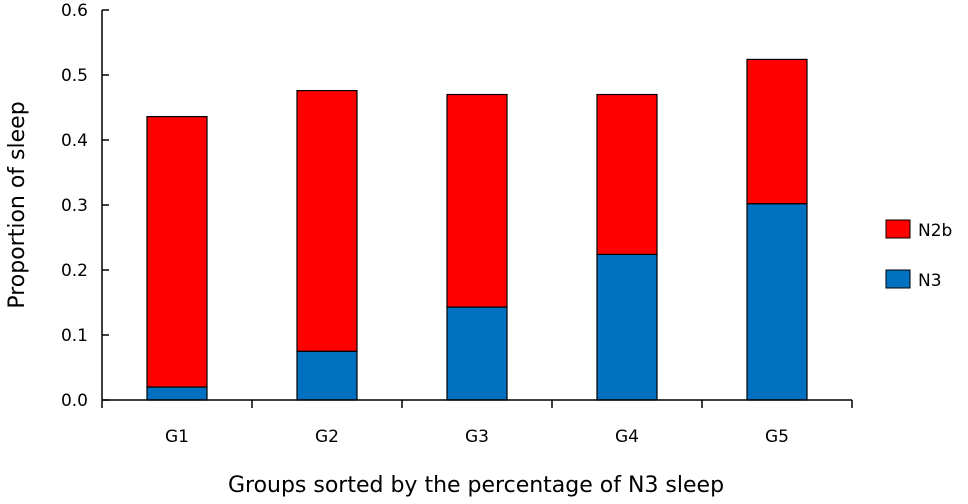 This screenshot has height=504, width=968. Describe the element at coordinates (898, 279) in the screenshot. I see `legend-swatch-n3` at that location.